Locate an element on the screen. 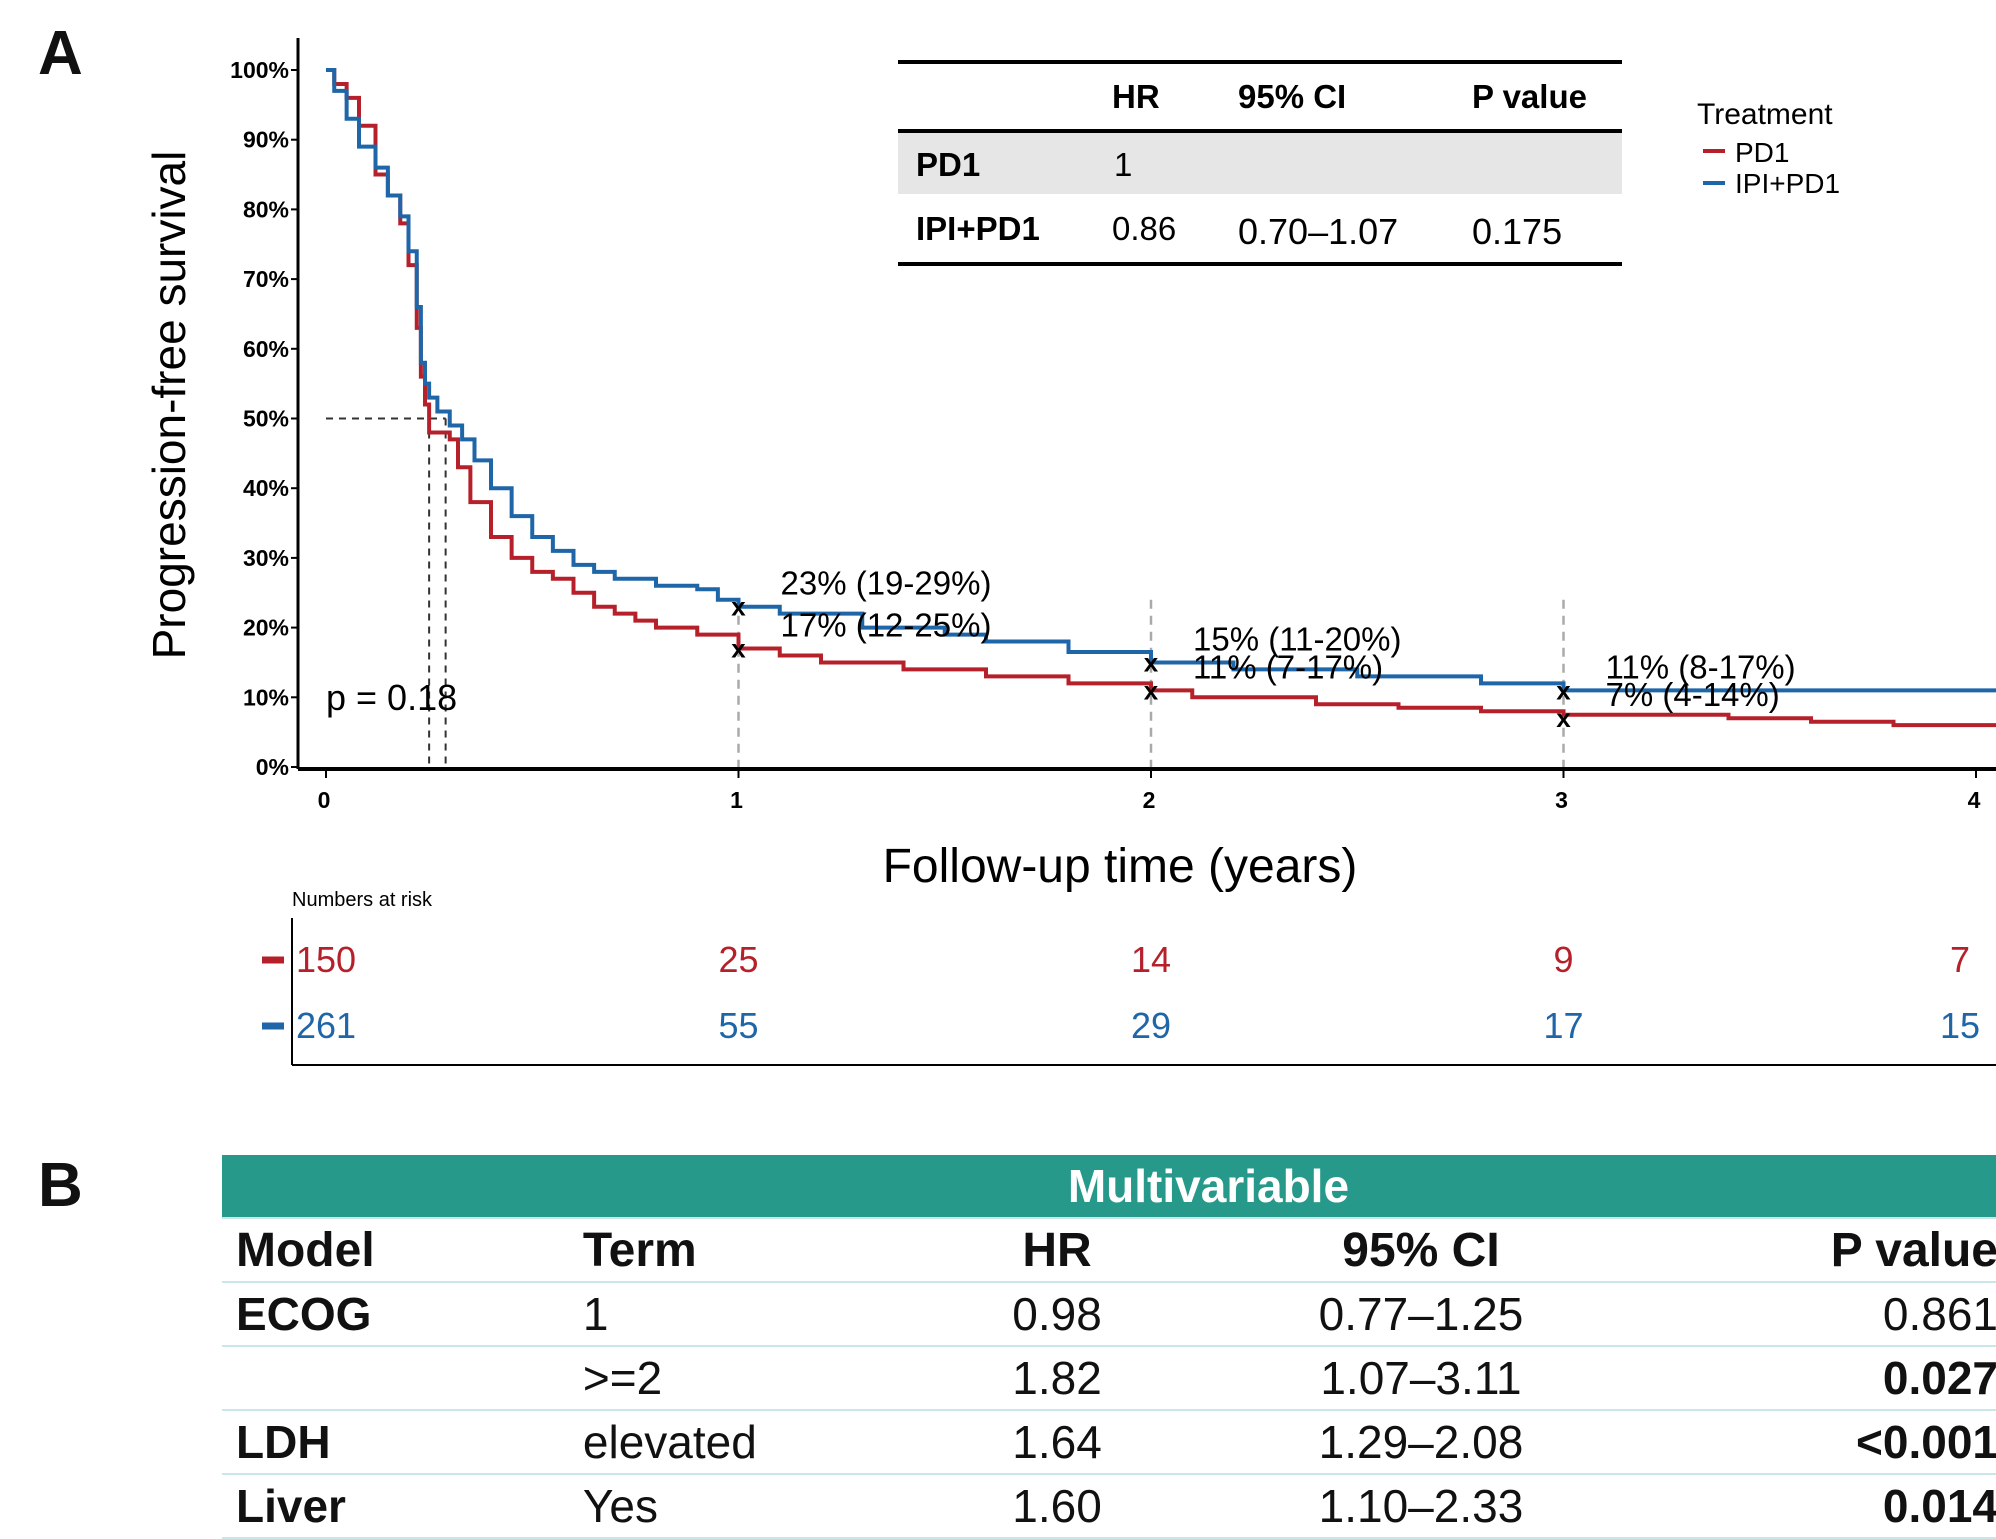 The width and height of the screenshot is (1996, 1539). y-tick-label: 90% is located at coordinates (266, 140).